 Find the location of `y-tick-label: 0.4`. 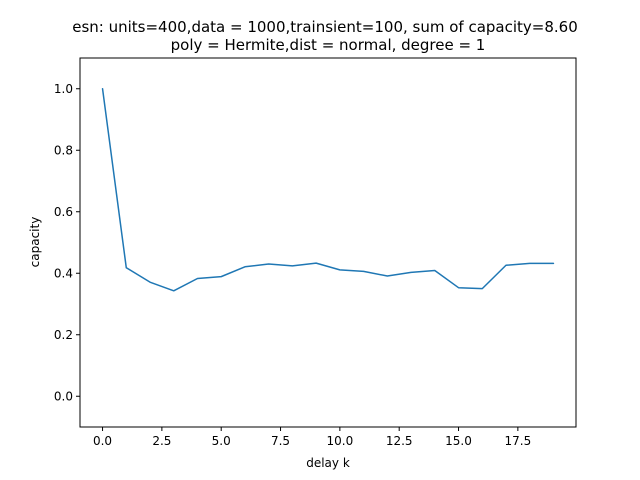

y-tick-label: 0.4 is located at coordinates (63, 273).